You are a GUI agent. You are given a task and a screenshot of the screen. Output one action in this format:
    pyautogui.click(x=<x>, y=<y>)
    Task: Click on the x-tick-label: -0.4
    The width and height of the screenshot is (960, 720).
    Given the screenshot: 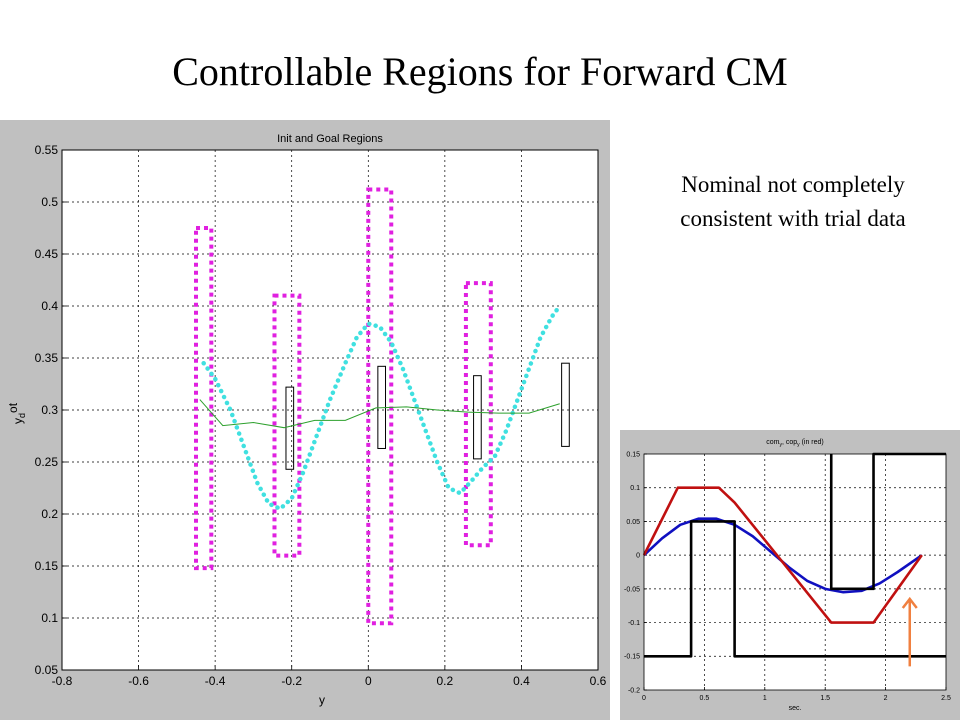 What is the action you would take?
    pyautogui.click(x=215, y=681)
    